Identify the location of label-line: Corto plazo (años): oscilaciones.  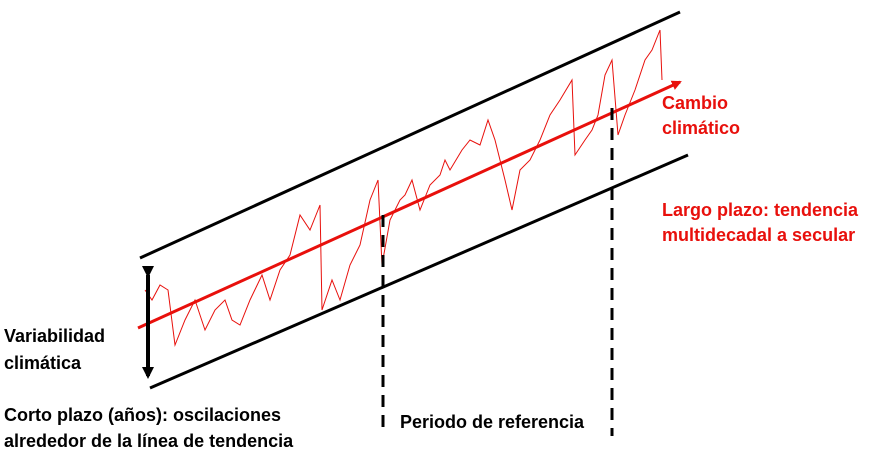
(142, 415).